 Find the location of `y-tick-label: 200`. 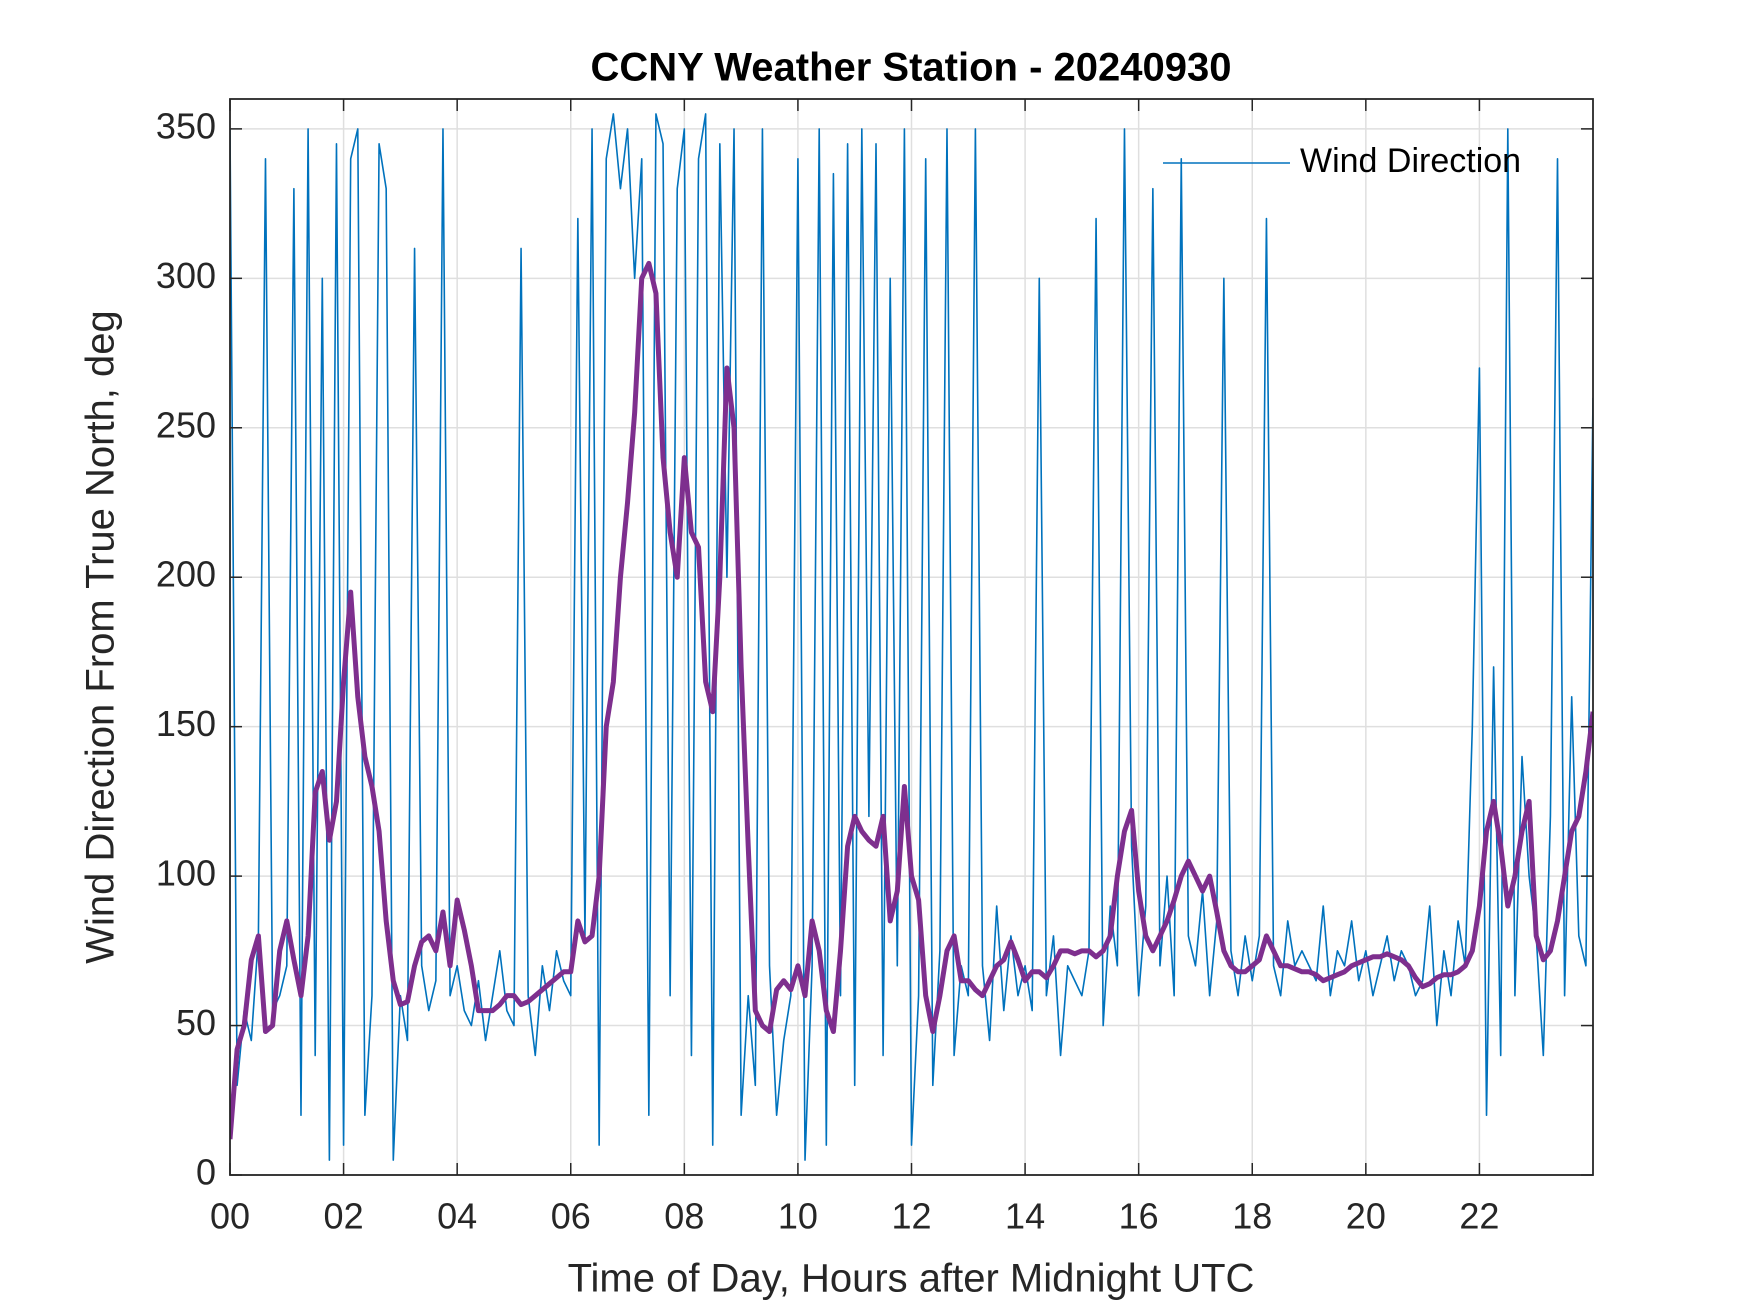

y-tick-label: 200 is located at coordinates (186, 574).